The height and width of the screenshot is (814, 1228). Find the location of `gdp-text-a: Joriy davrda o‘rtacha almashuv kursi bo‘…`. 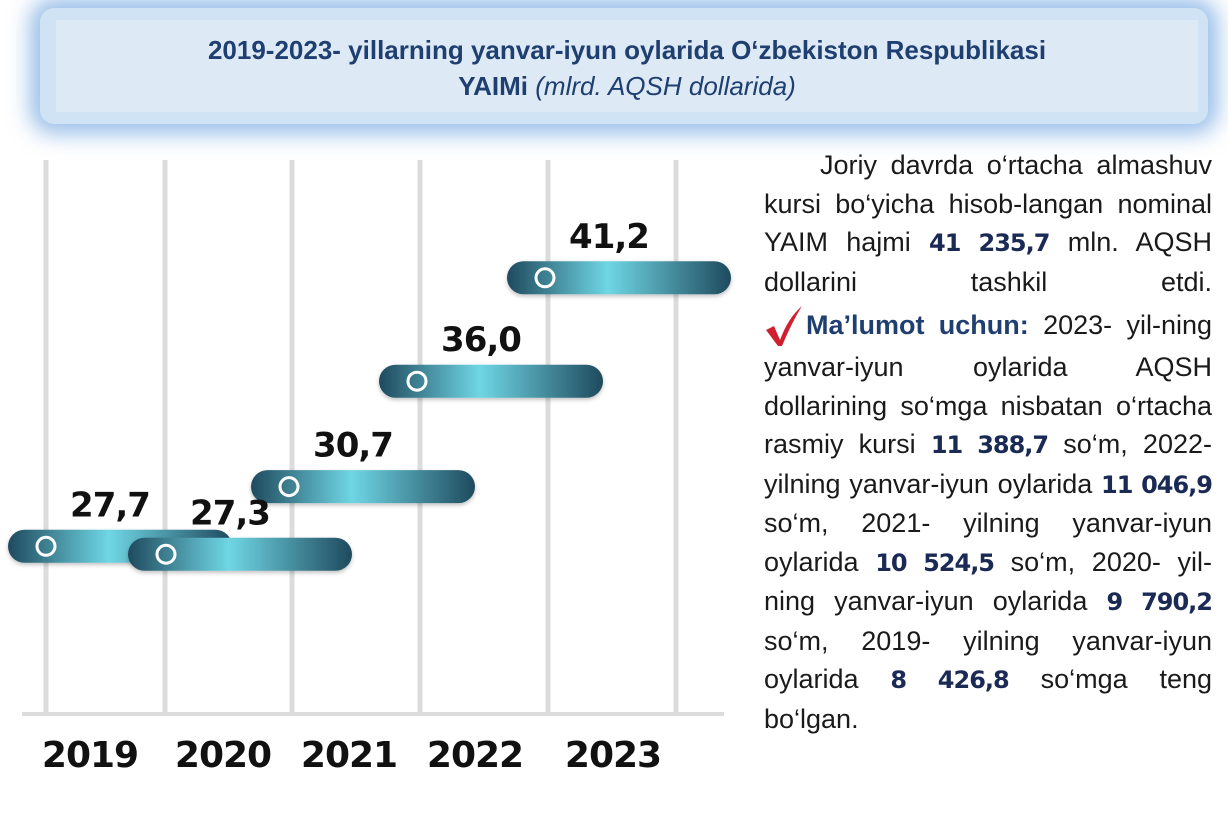

gdp-text-a: Joriy davrda o‘rtacha almashuv kursi bo‘… is located at coordinates (988, 203).